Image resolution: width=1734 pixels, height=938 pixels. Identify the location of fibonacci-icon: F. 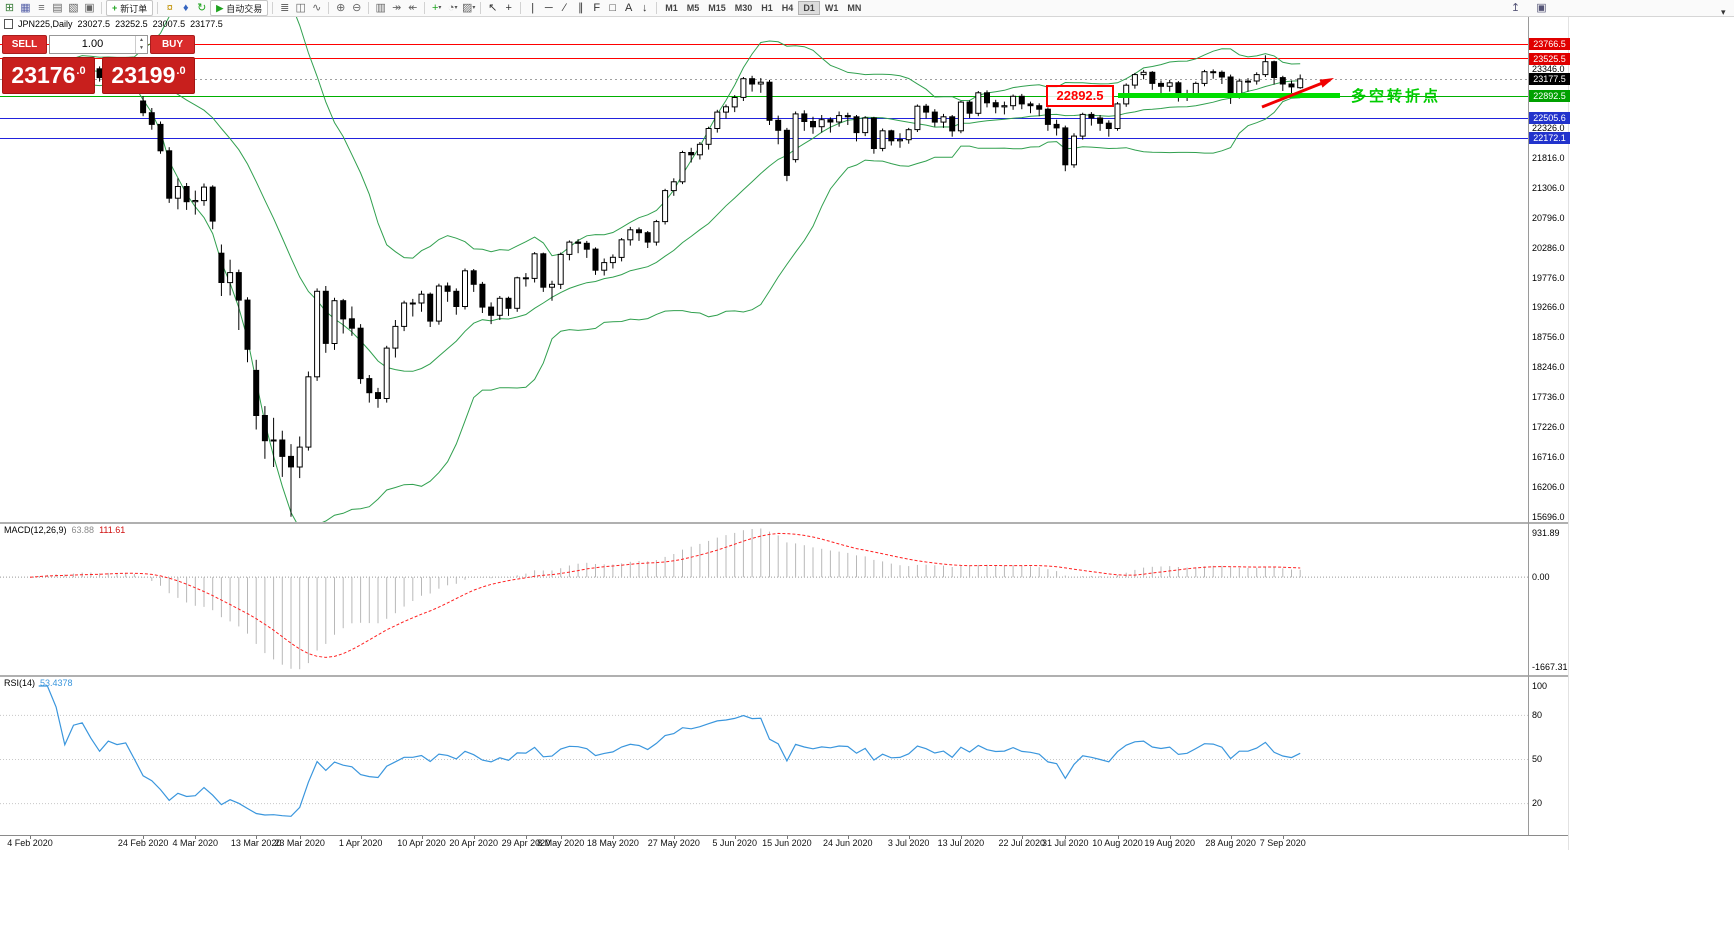
(597, 8).